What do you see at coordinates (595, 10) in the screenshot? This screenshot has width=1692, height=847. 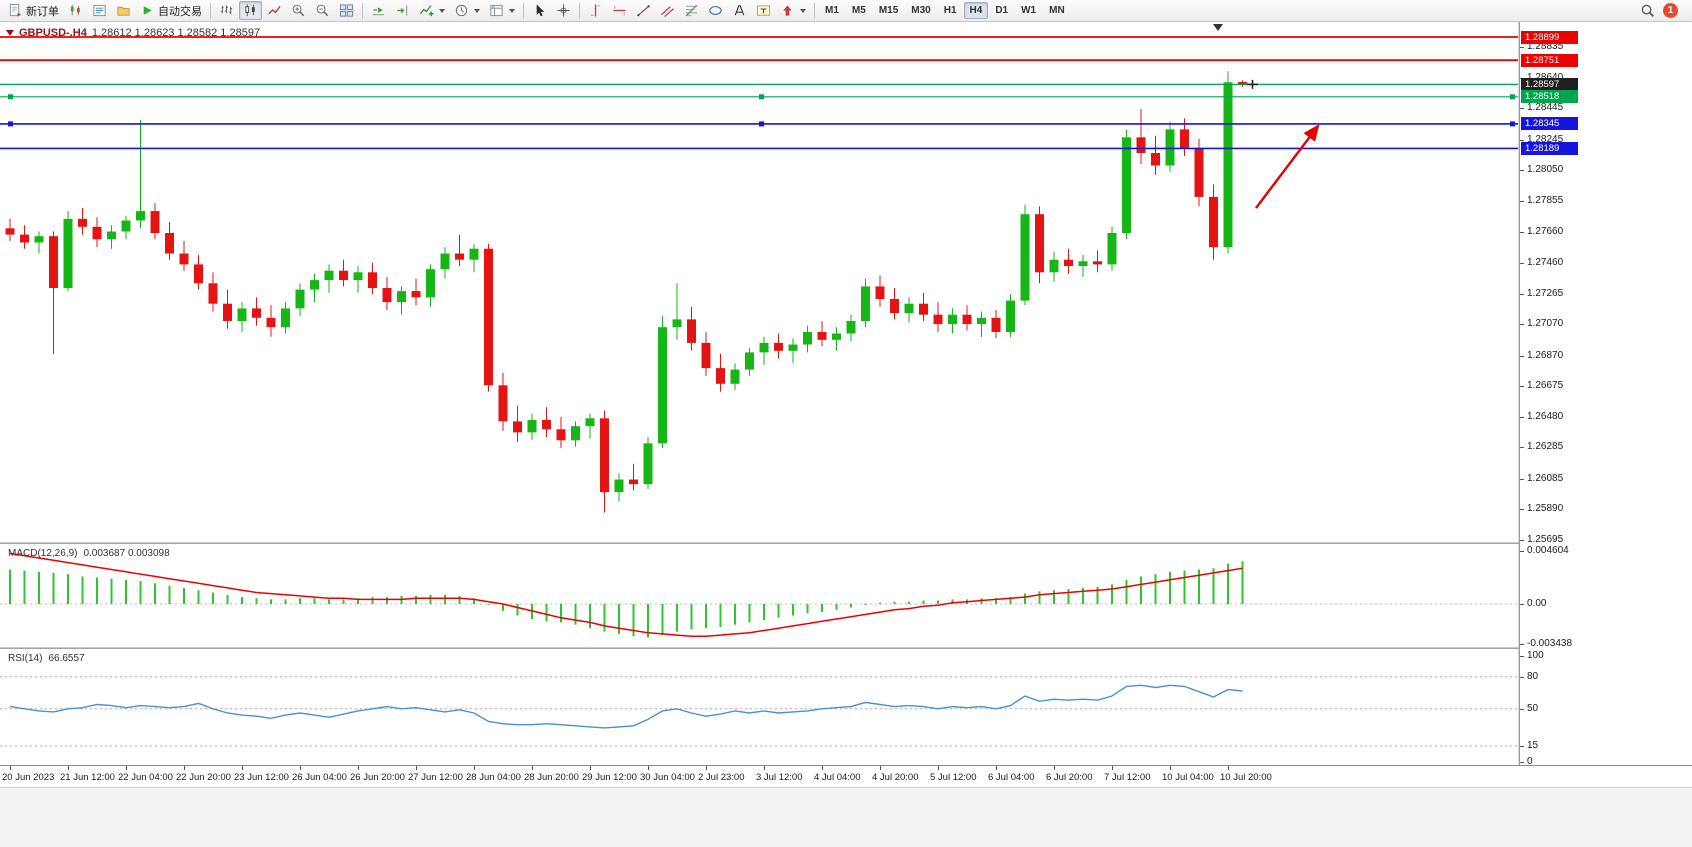 I see `vertical-line-button` at bounding box center [595, 10].